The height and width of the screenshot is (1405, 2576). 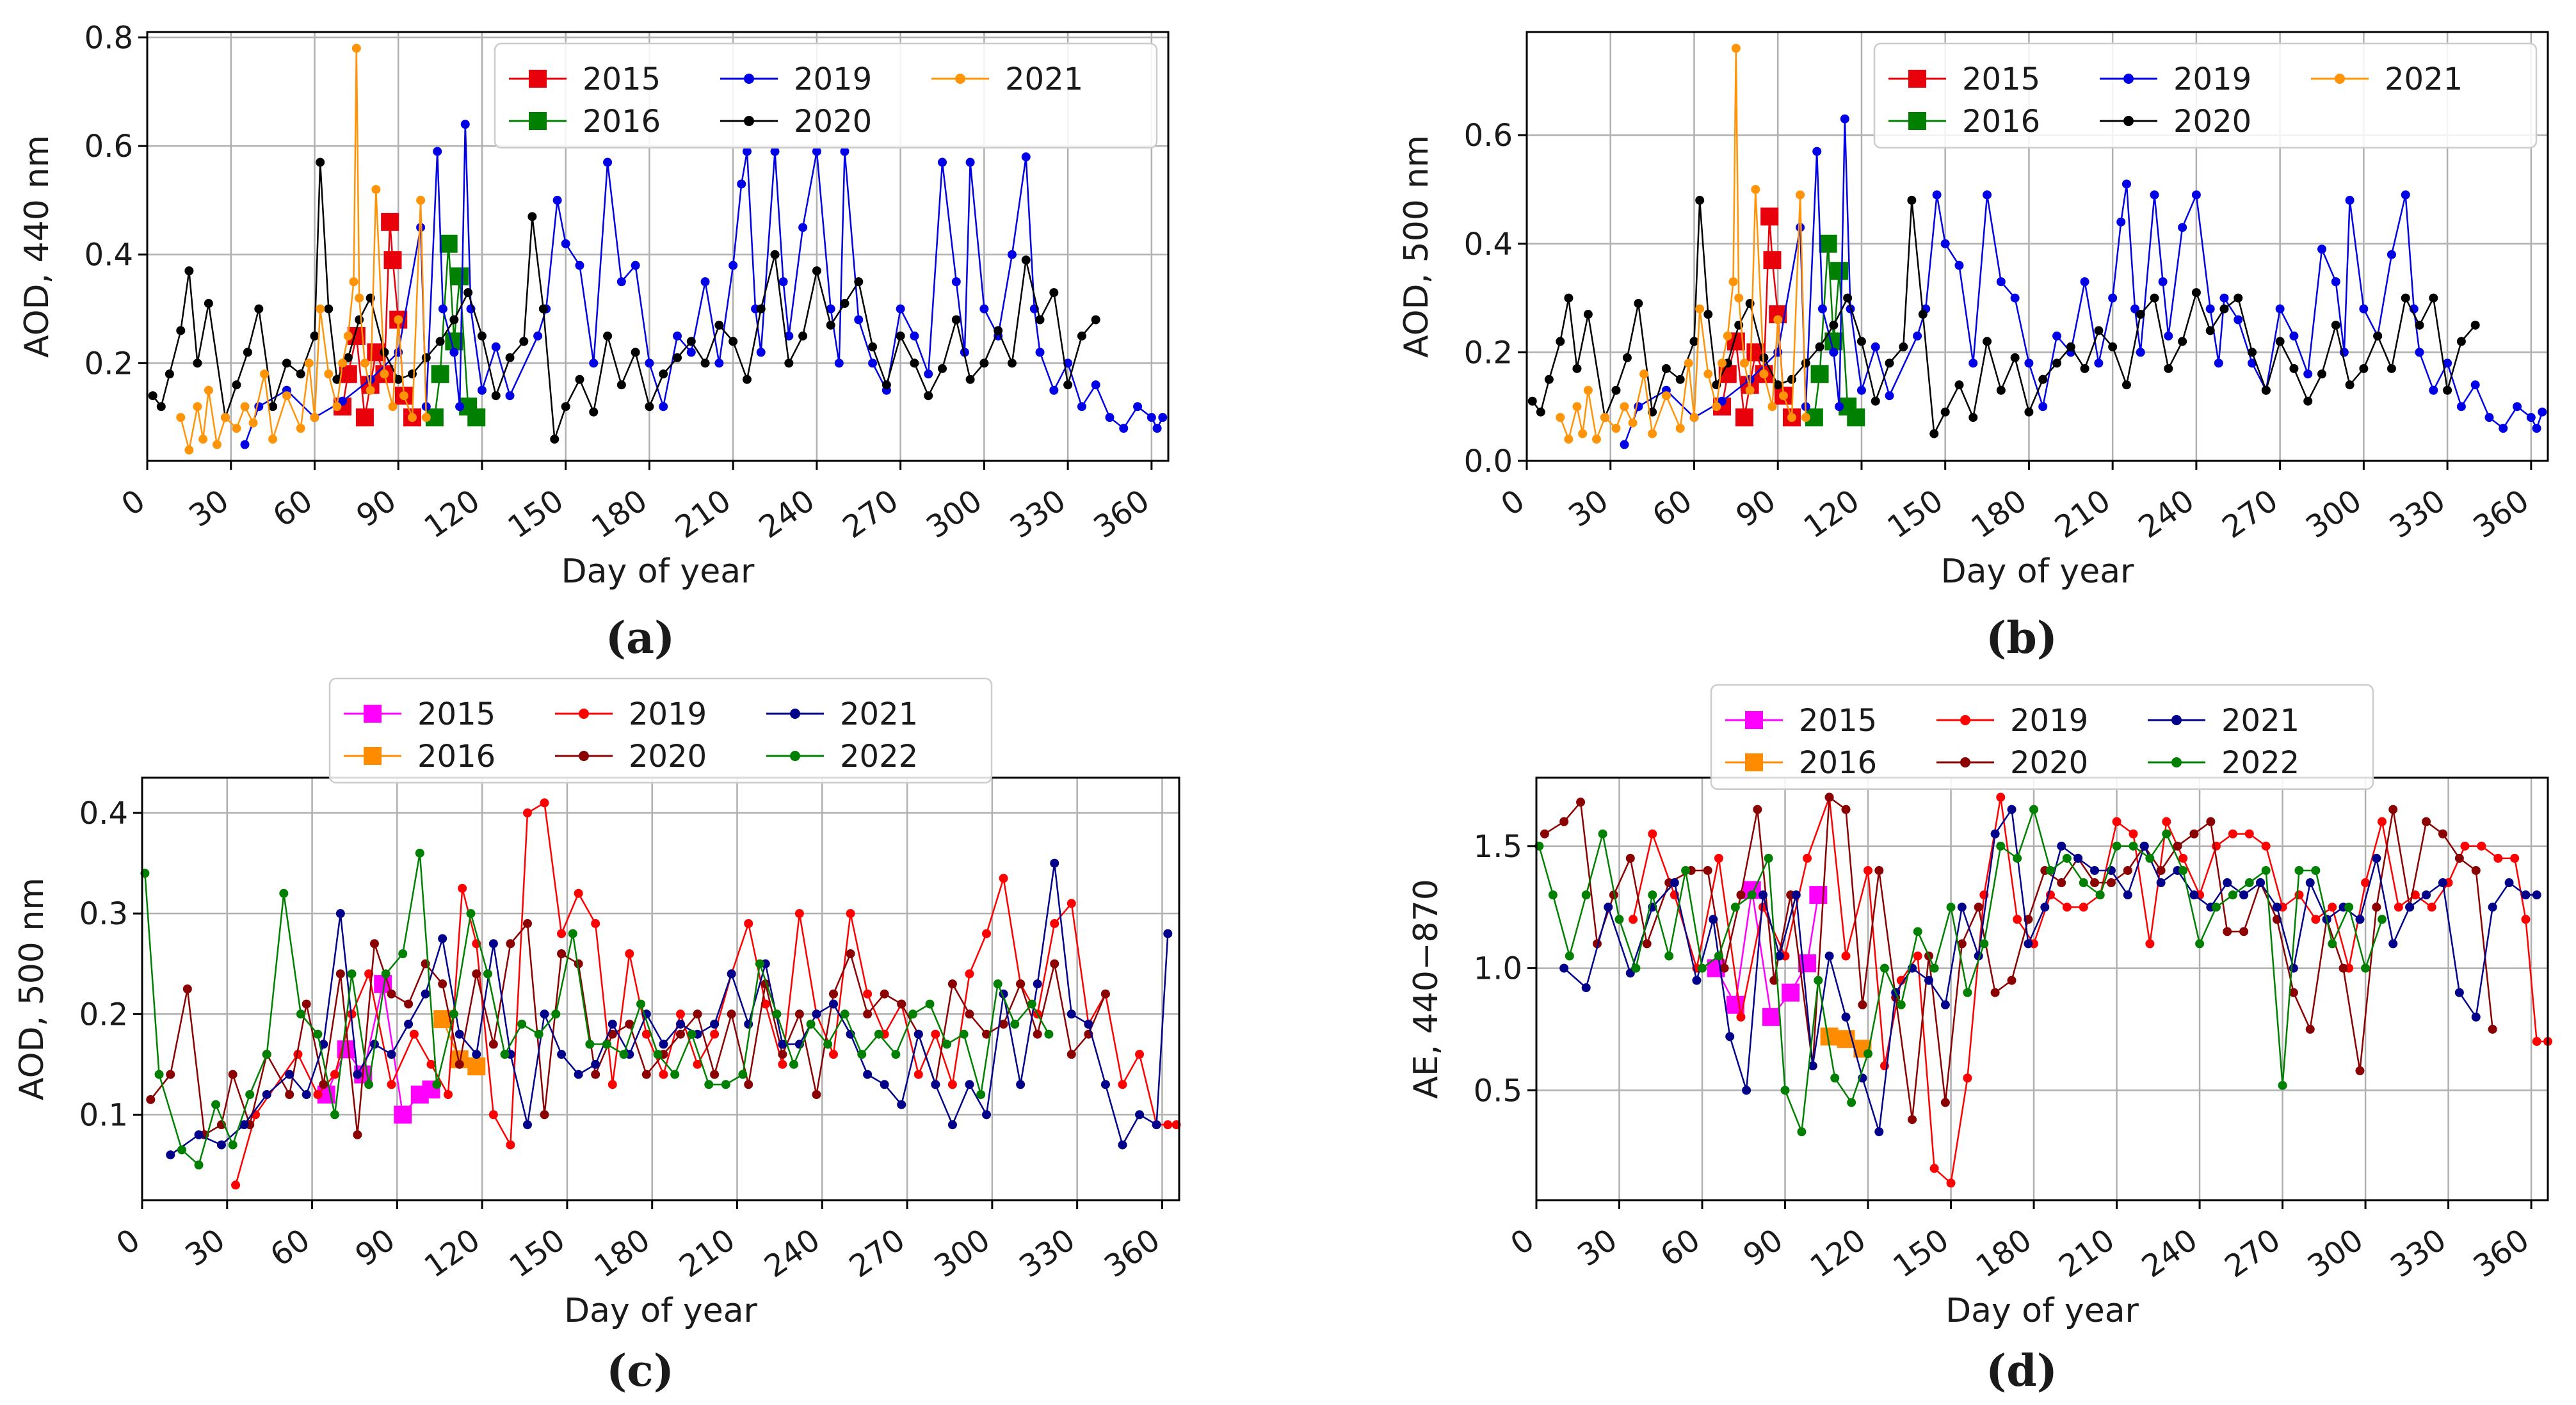 I want to click on legend-label: 2015, so click(x=622, y=79).